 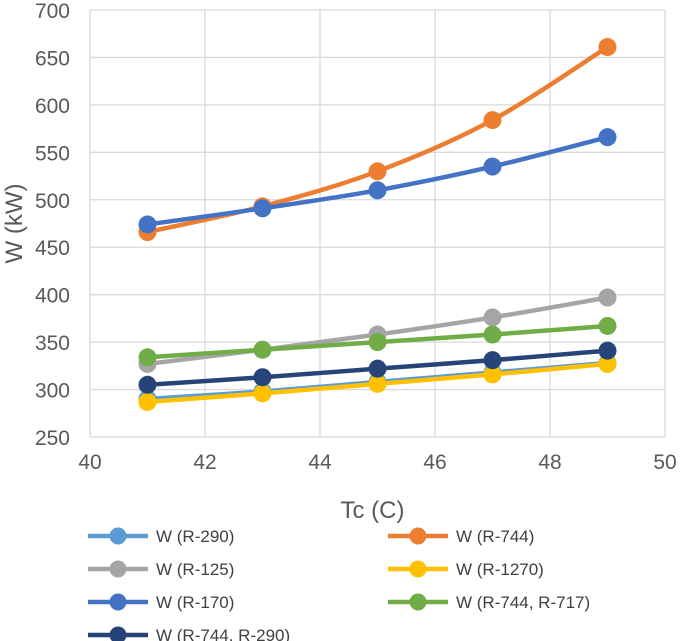 What do you see at coordinates (664, 462) in the screenshot?
I see `x-tick-label: 50` at bounding box center [664, 462].